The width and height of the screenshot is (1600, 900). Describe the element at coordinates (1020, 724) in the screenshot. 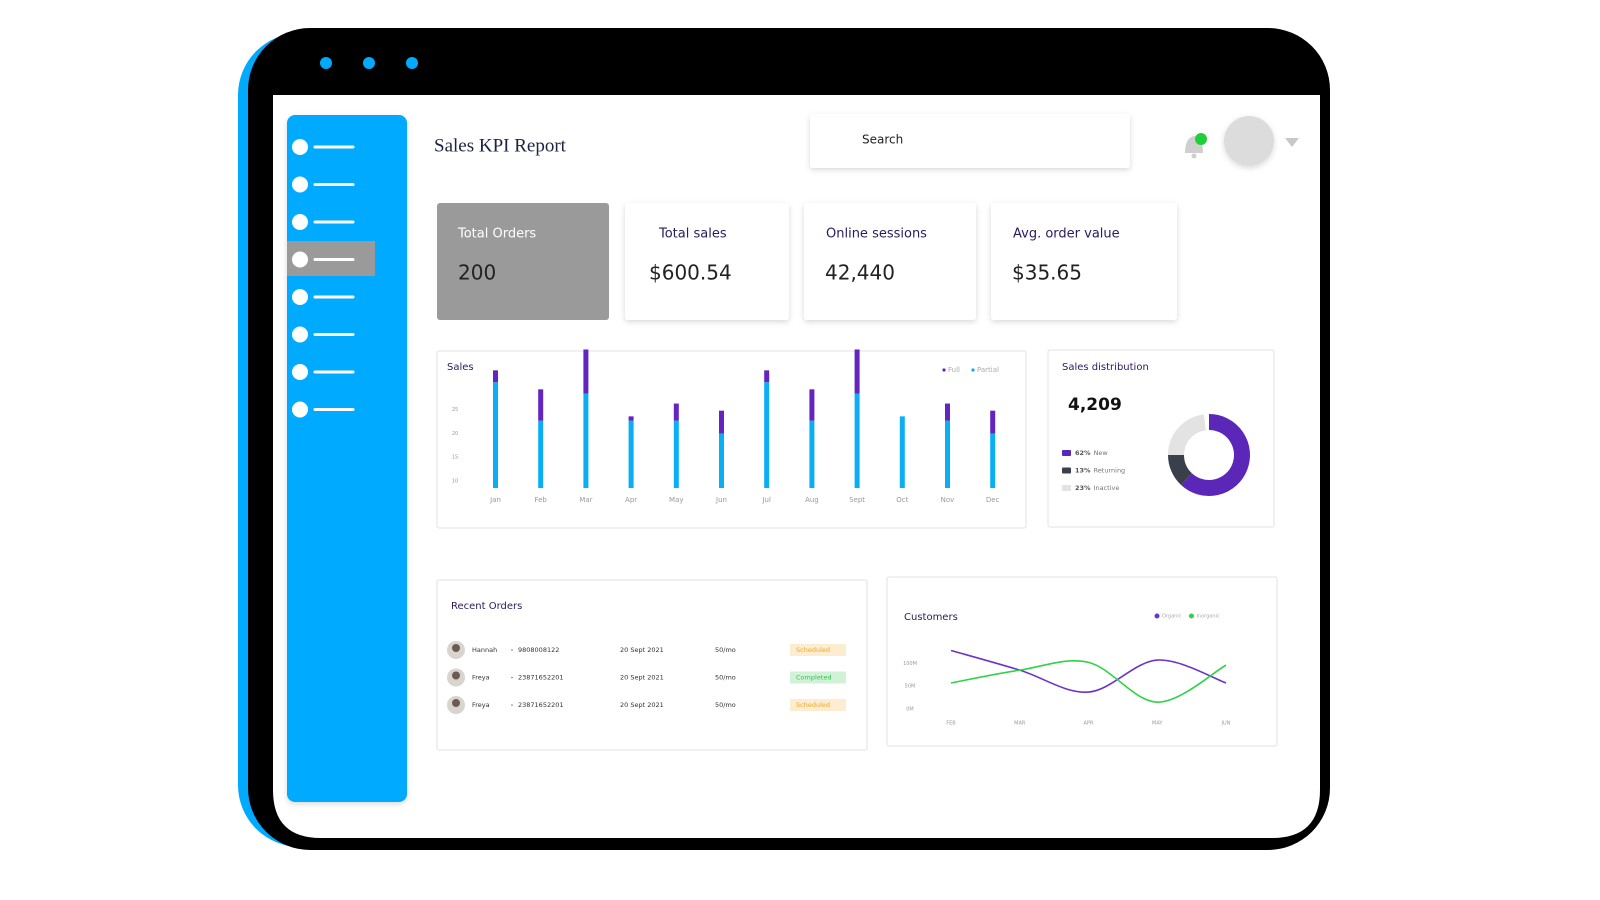

I see `x-tick-label: MAR` at that location.